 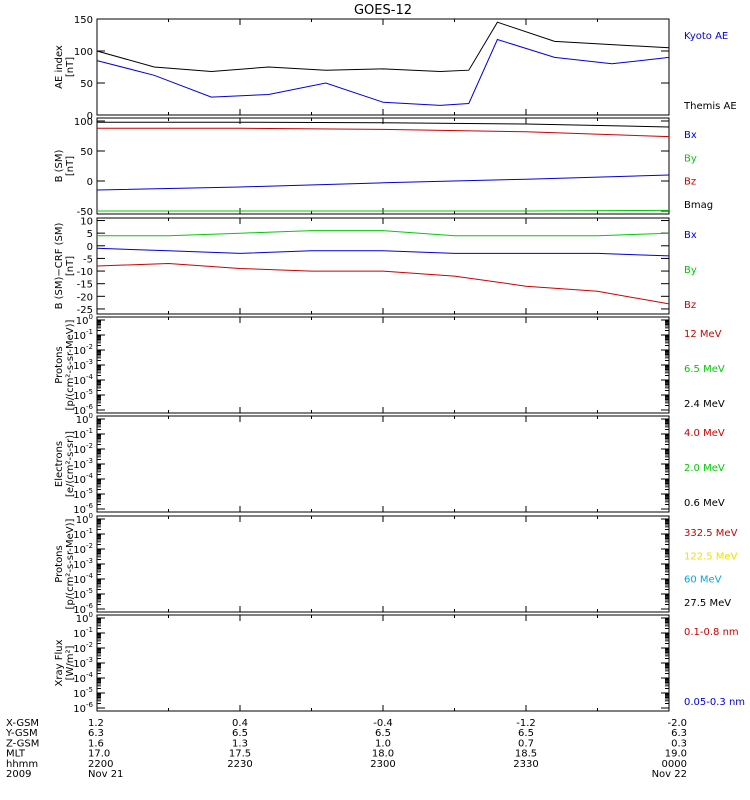 What do you see at coordinates (16, 754) in the screenshot?
I see `x-axis-row-label: MLT` at bounding box center [16, 754].